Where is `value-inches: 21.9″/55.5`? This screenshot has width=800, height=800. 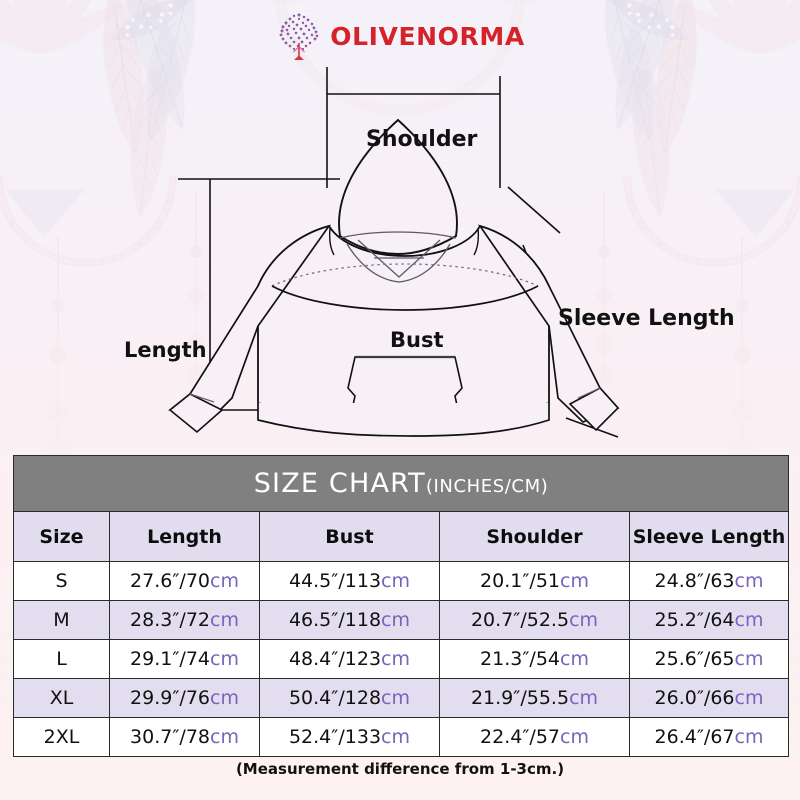 value-inches: 21.9″/55.5 is located at coordinates (520, 698).